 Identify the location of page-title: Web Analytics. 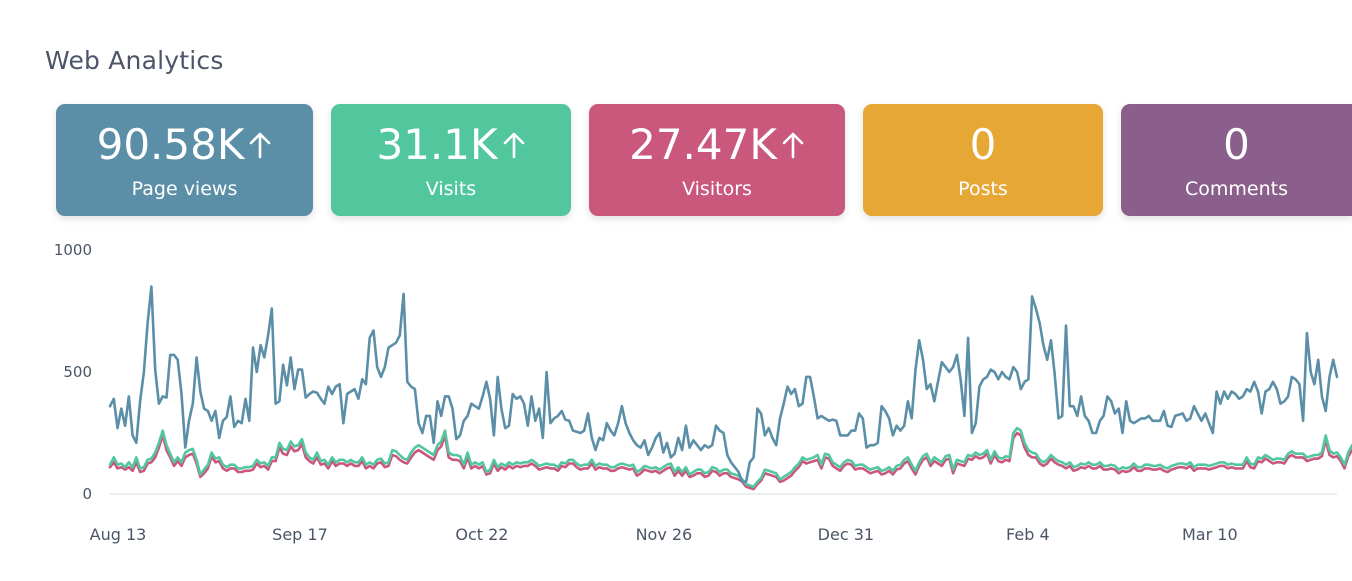
(134, 60).